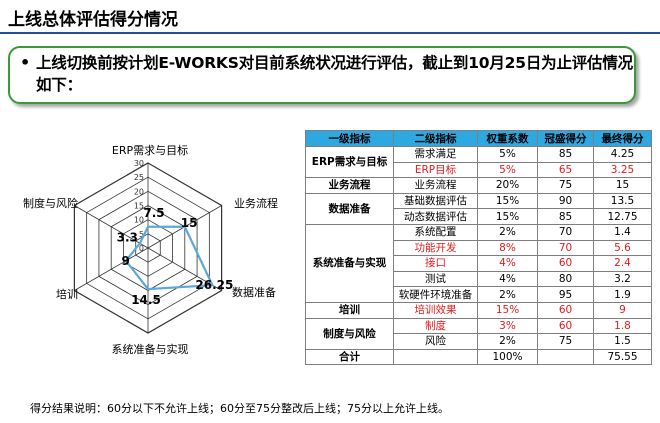 This screenshot has width=660, height=423. I want to click on radar-axis-label: 系统准备与实现, so click(150, 349).